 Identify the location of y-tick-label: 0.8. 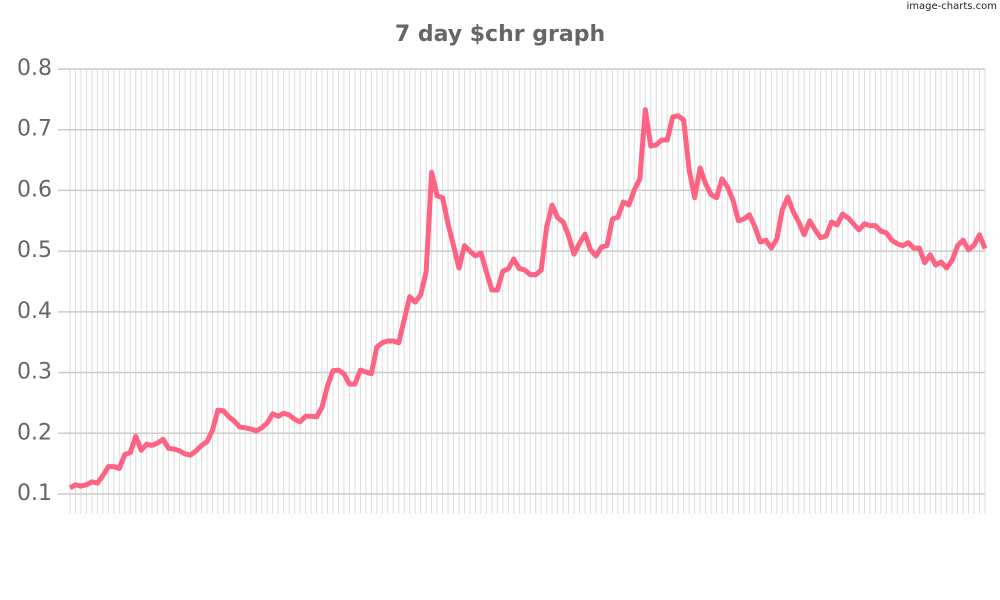
(34, 68).